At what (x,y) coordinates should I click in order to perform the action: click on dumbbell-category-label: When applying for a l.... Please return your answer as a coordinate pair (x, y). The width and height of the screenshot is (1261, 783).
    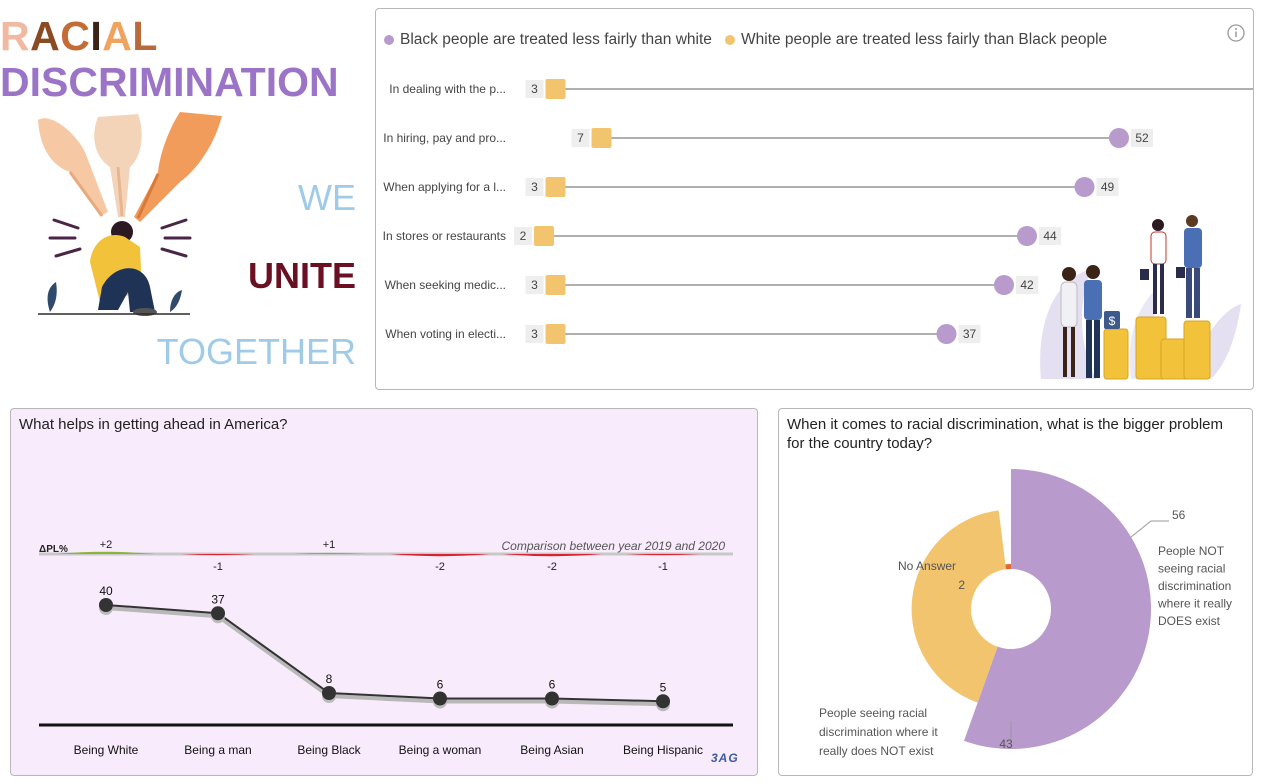
    Looking at the image, I should click on (444, 187).